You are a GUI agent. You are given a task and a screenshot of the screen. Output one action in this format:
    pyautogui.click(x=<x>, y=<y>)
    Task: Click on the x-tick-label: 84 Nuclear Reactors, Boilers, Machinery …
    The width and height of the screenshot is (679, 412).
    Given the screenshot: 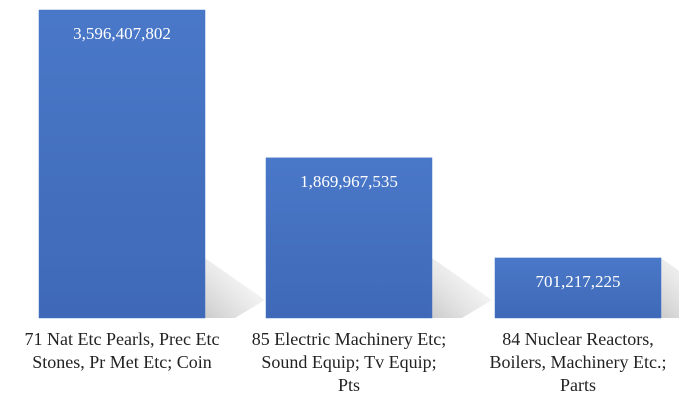 What is the action you would take?
    pyautogui.click(x=578, y=362)
    